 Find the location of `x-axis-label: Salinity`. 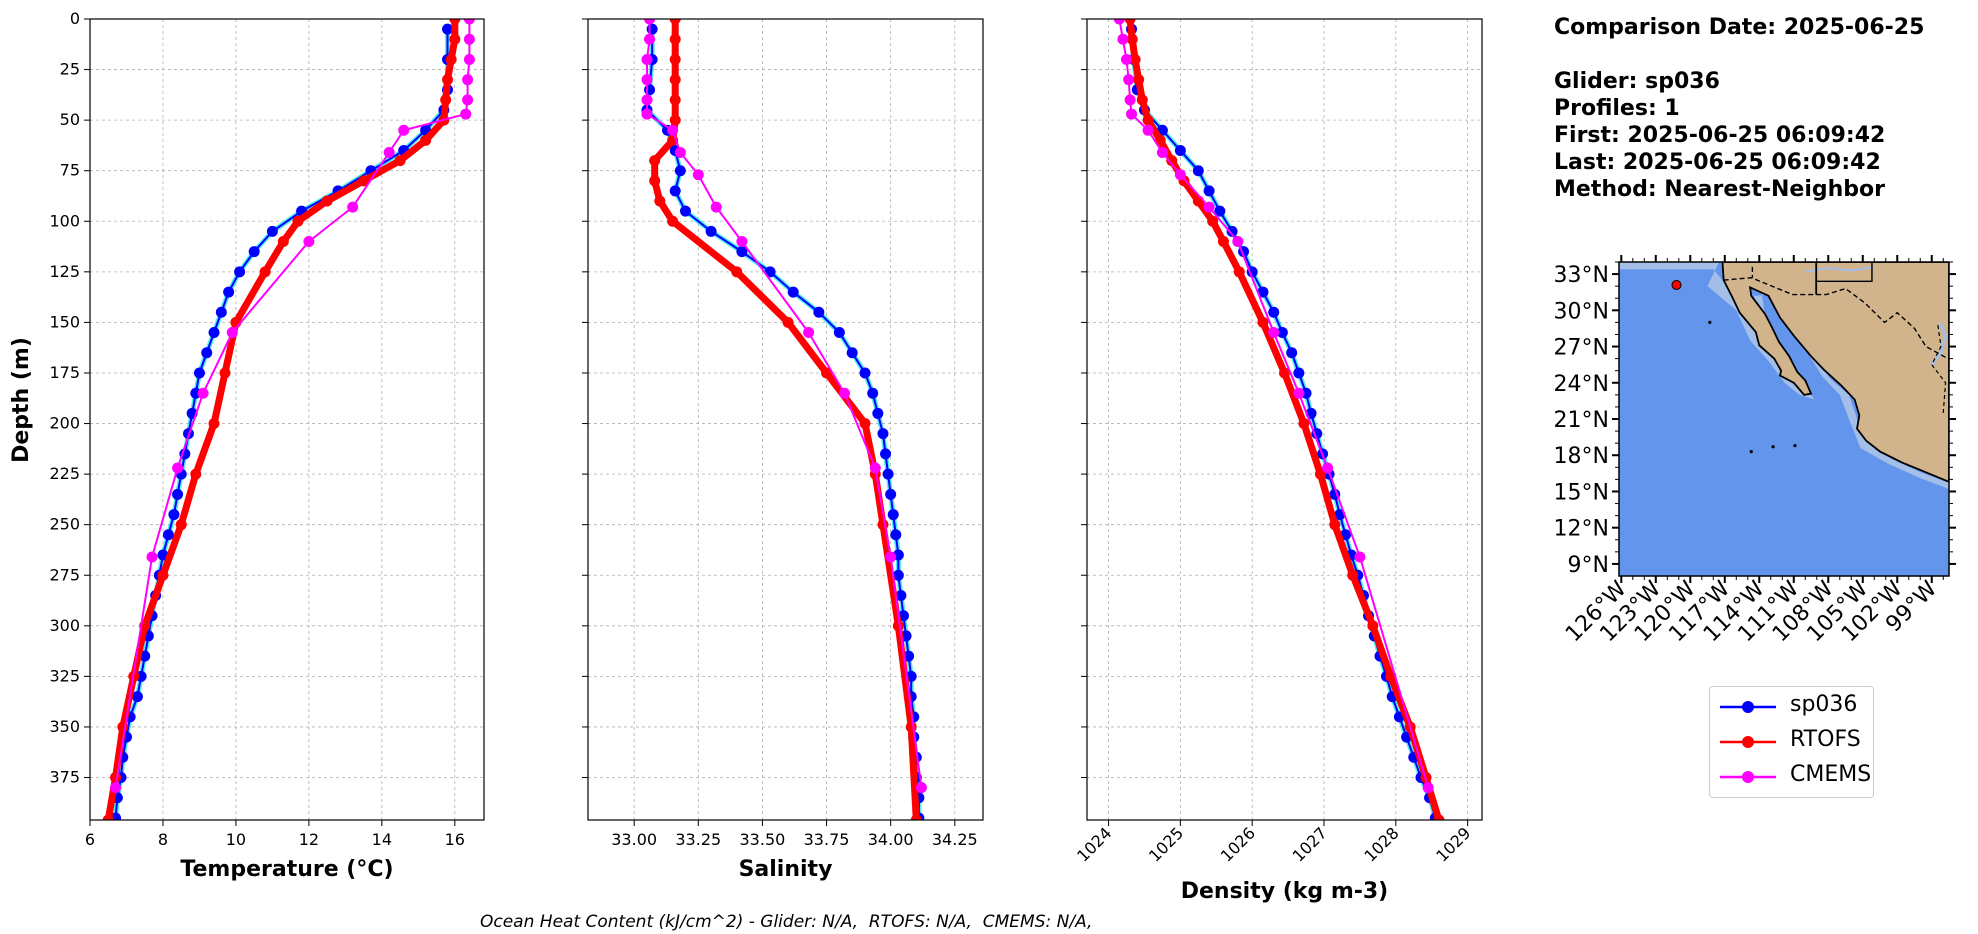

x-axis-label: Salinity is located at coordinates (786, 869).